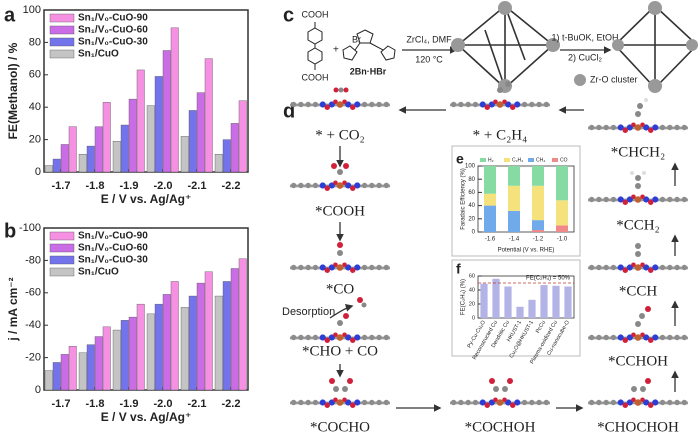 The height and width of the screenshot is (438, 700). I want to click on cluster-icon, so click(580, 80).